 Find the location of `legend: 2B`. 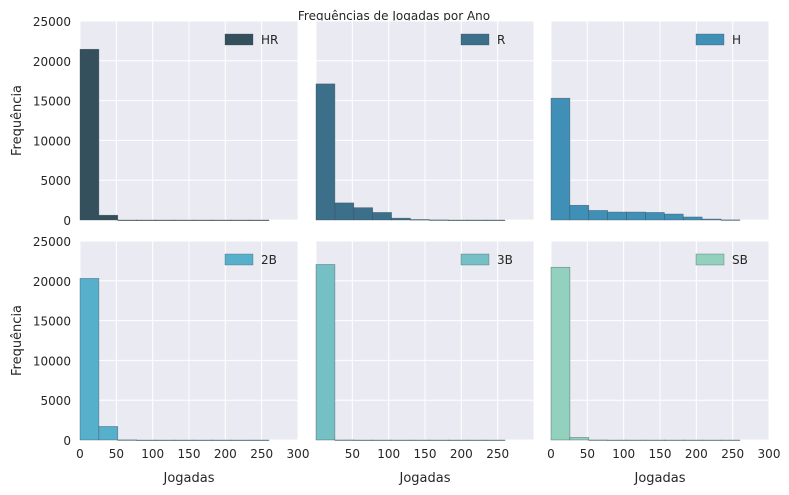

legend: 2B is located at coordinates (250, 260).